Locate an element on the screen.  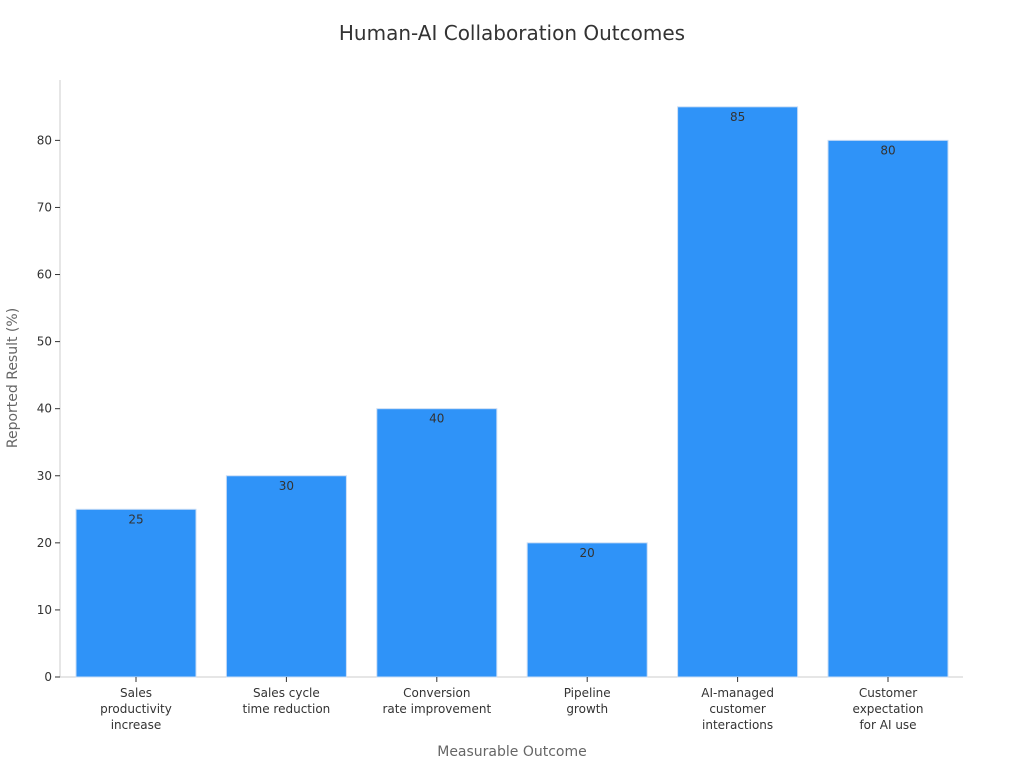
y-tick-label: 10 is located at coordinates (44, 610).